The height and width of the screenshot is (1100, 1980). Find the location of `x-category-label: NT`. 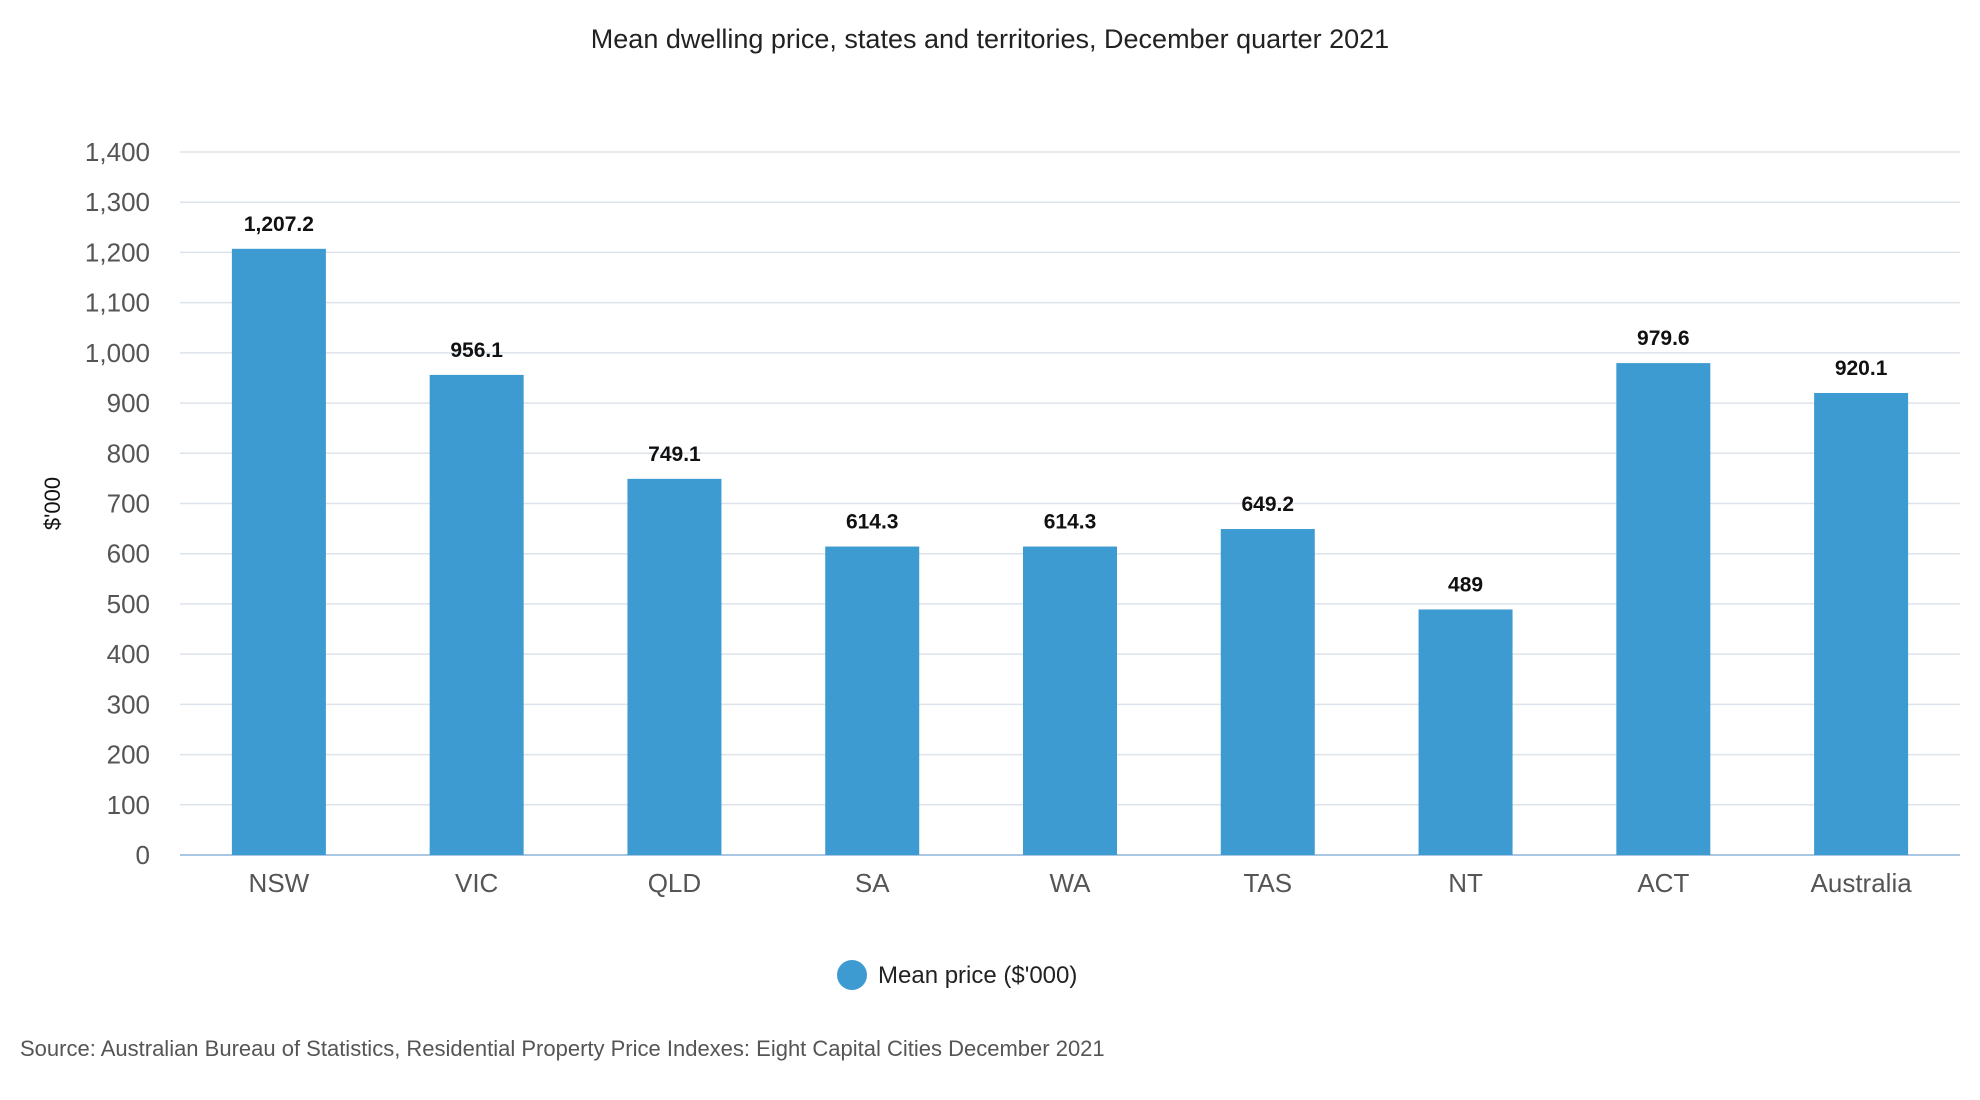

x-category-label: NT is located at coordinates (1465, 883).